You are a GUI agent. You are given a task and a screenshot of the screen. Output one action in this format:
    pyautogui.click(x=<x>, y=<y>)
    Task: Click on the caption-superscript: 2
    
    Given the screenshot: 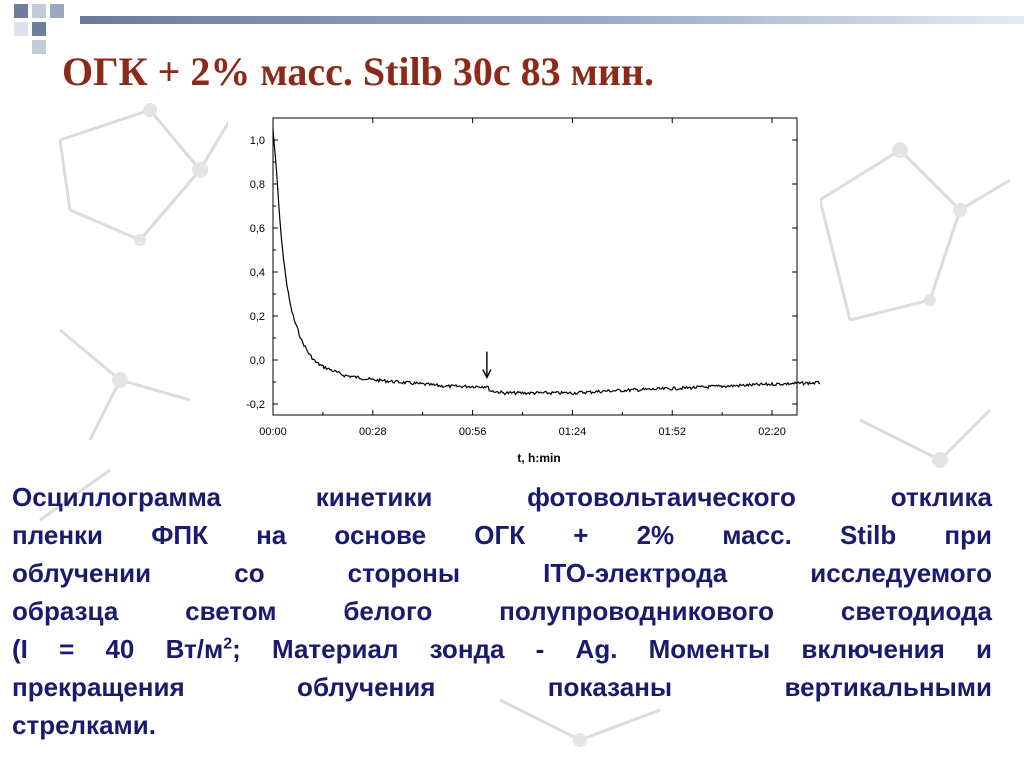 What is the action you would take?
    pyautogui.click(x=228, y=644)
    